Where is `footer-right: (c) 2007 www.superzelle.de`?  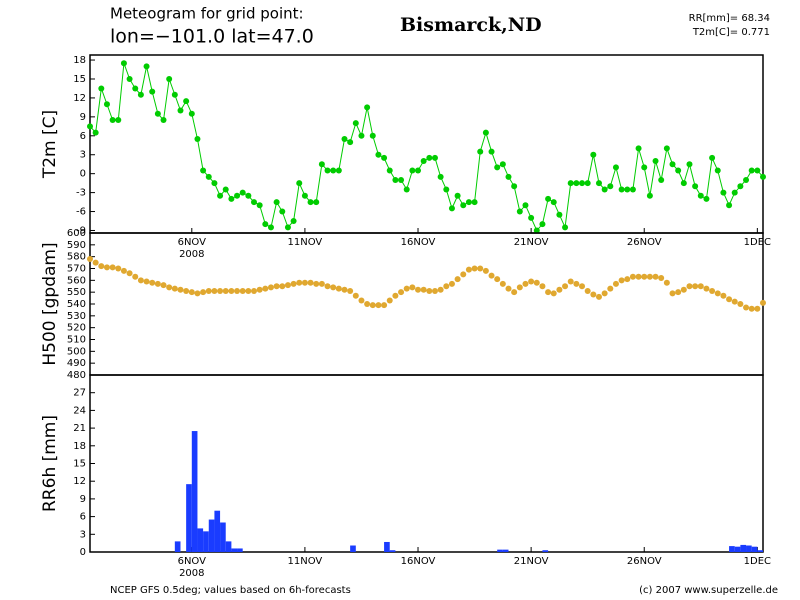
footer-right: (c) 2007 www.superzelle.de is located at coordinates (708, 590).